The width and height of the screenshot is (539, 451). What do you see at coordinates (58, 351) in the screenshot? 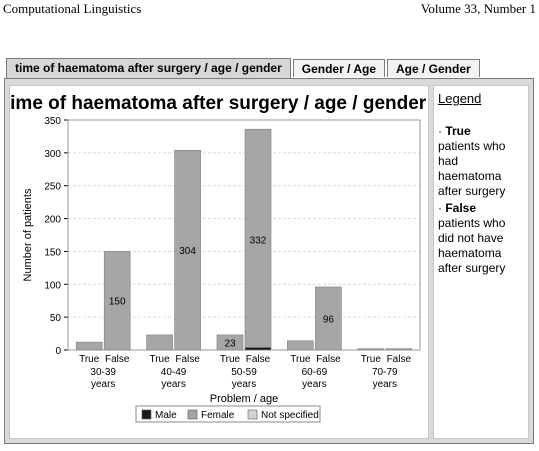
I see `y-tick-label: 0` at bounding box center [58, 351].